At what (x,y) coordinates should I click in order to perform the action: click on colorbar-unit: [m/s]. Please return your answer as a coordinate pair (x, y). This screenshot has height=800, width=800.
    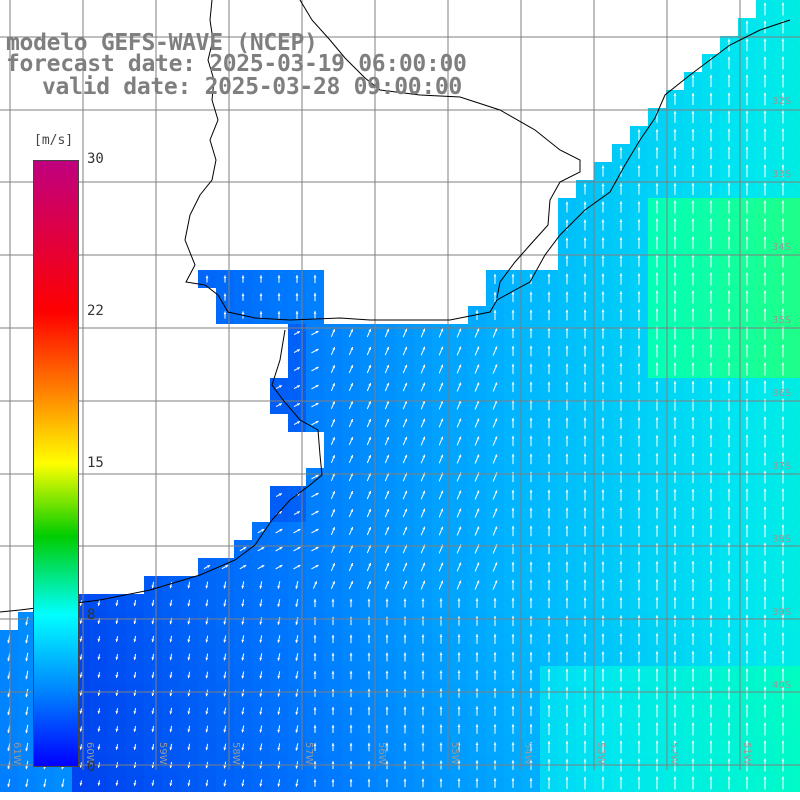
    Looking at the image, I should click on (54, 140).